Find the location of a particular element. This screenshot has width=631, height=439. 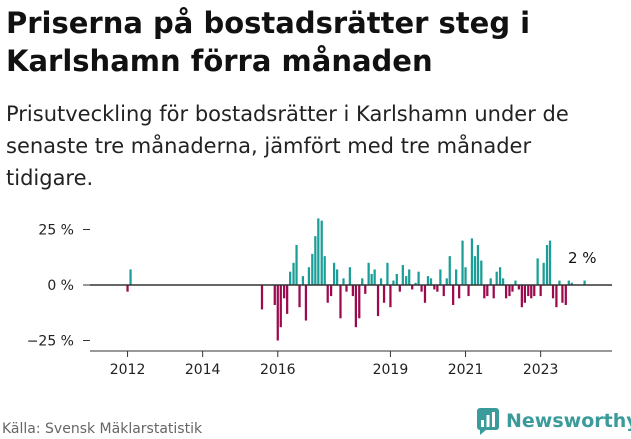

x-tick-label: 2012 is located at coordinates (128, 370).